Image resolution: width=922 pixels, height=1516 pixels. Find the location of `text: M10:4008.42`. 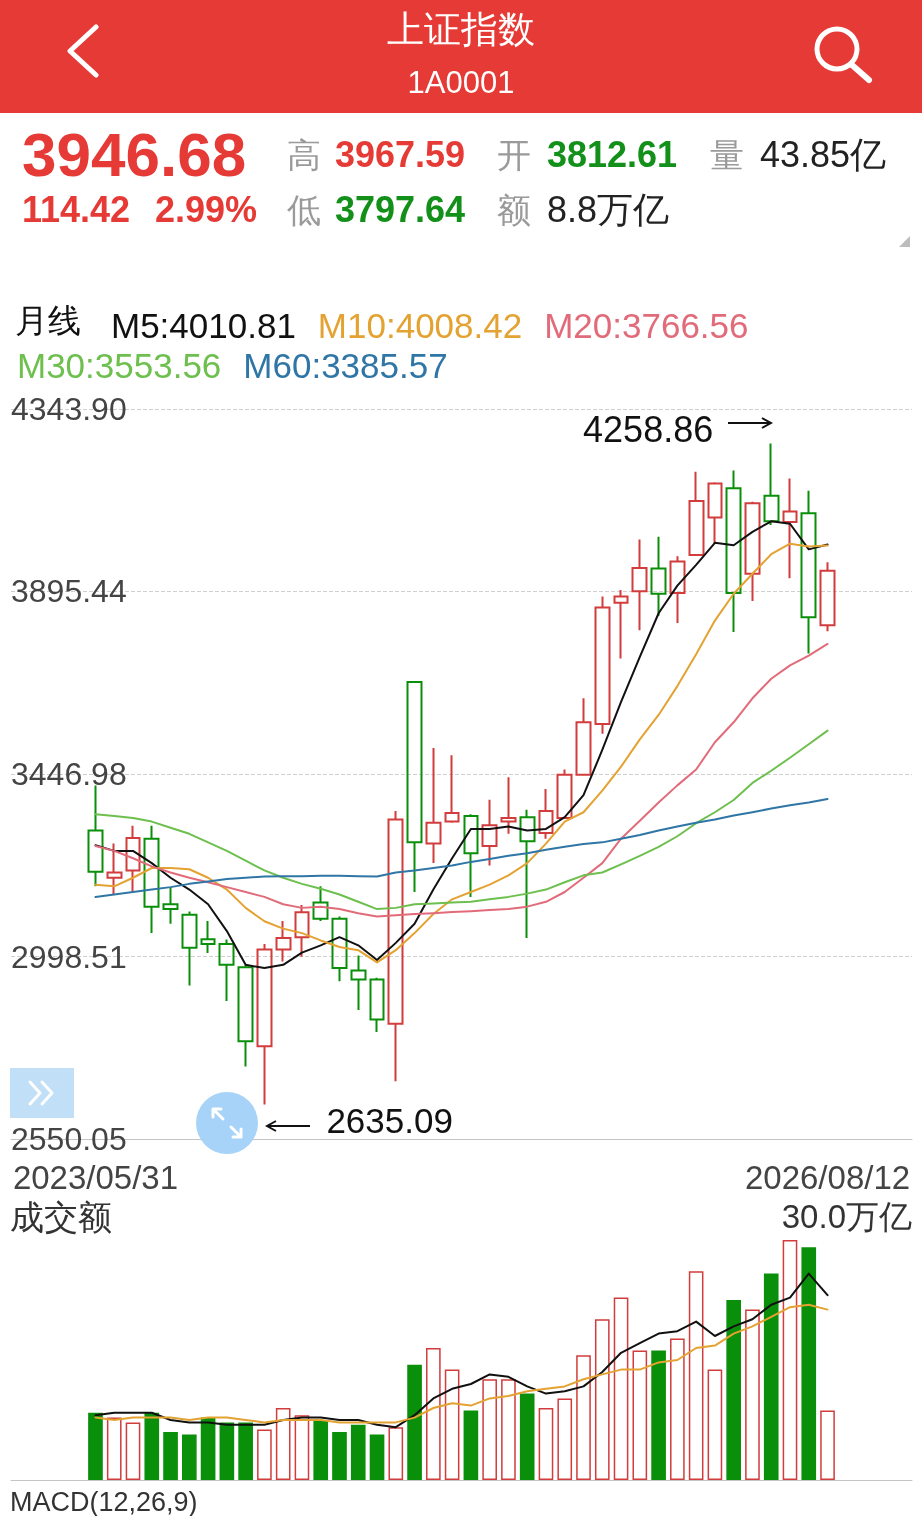

text: M10:4008.42 is located at coordinates (420, 325).